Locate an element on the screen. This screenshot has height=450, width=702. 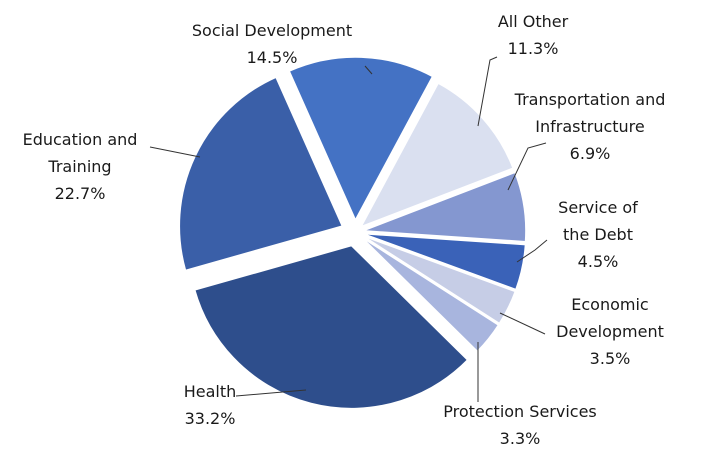
slice-label: Protection Services 3.3% is located at coordinates (520, 424).